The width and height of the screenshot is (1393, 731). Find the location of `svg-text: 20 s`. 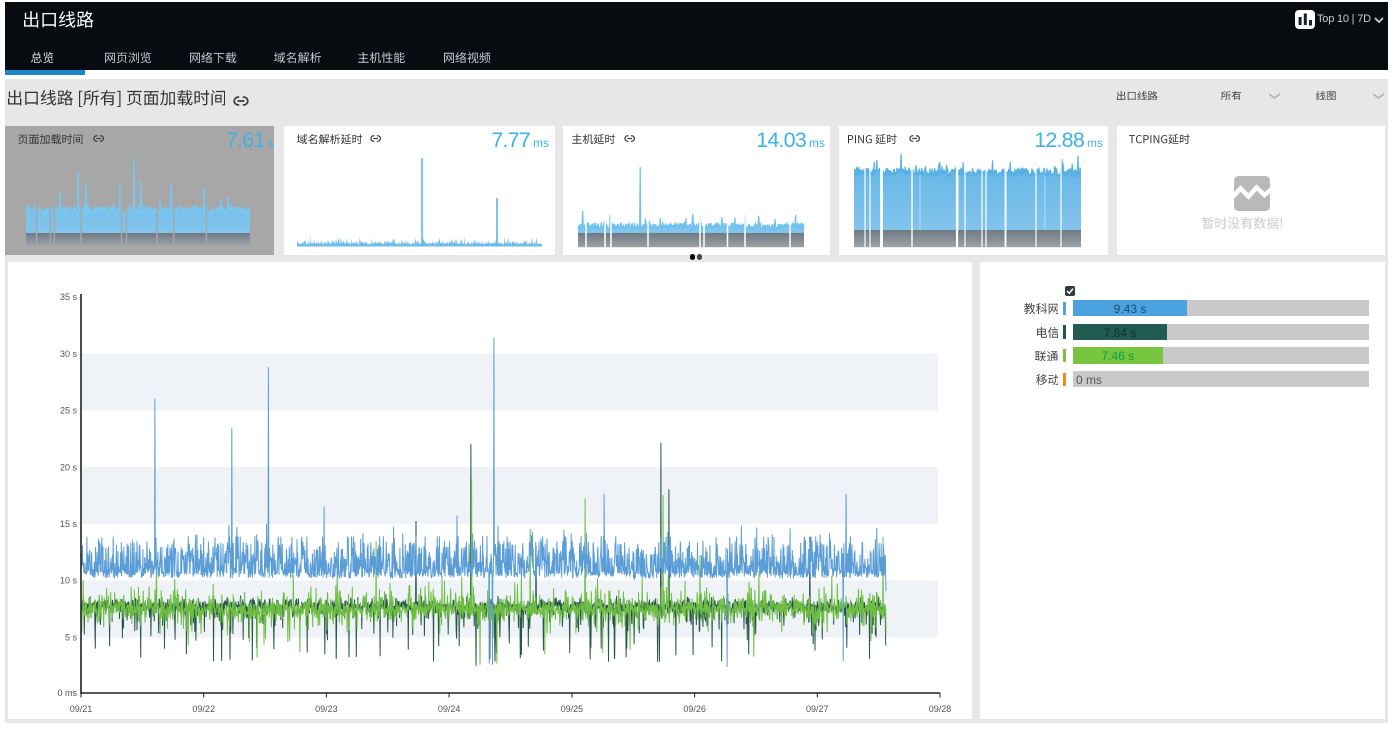

svg-text: 20 s is located at coordinates (69, 467).